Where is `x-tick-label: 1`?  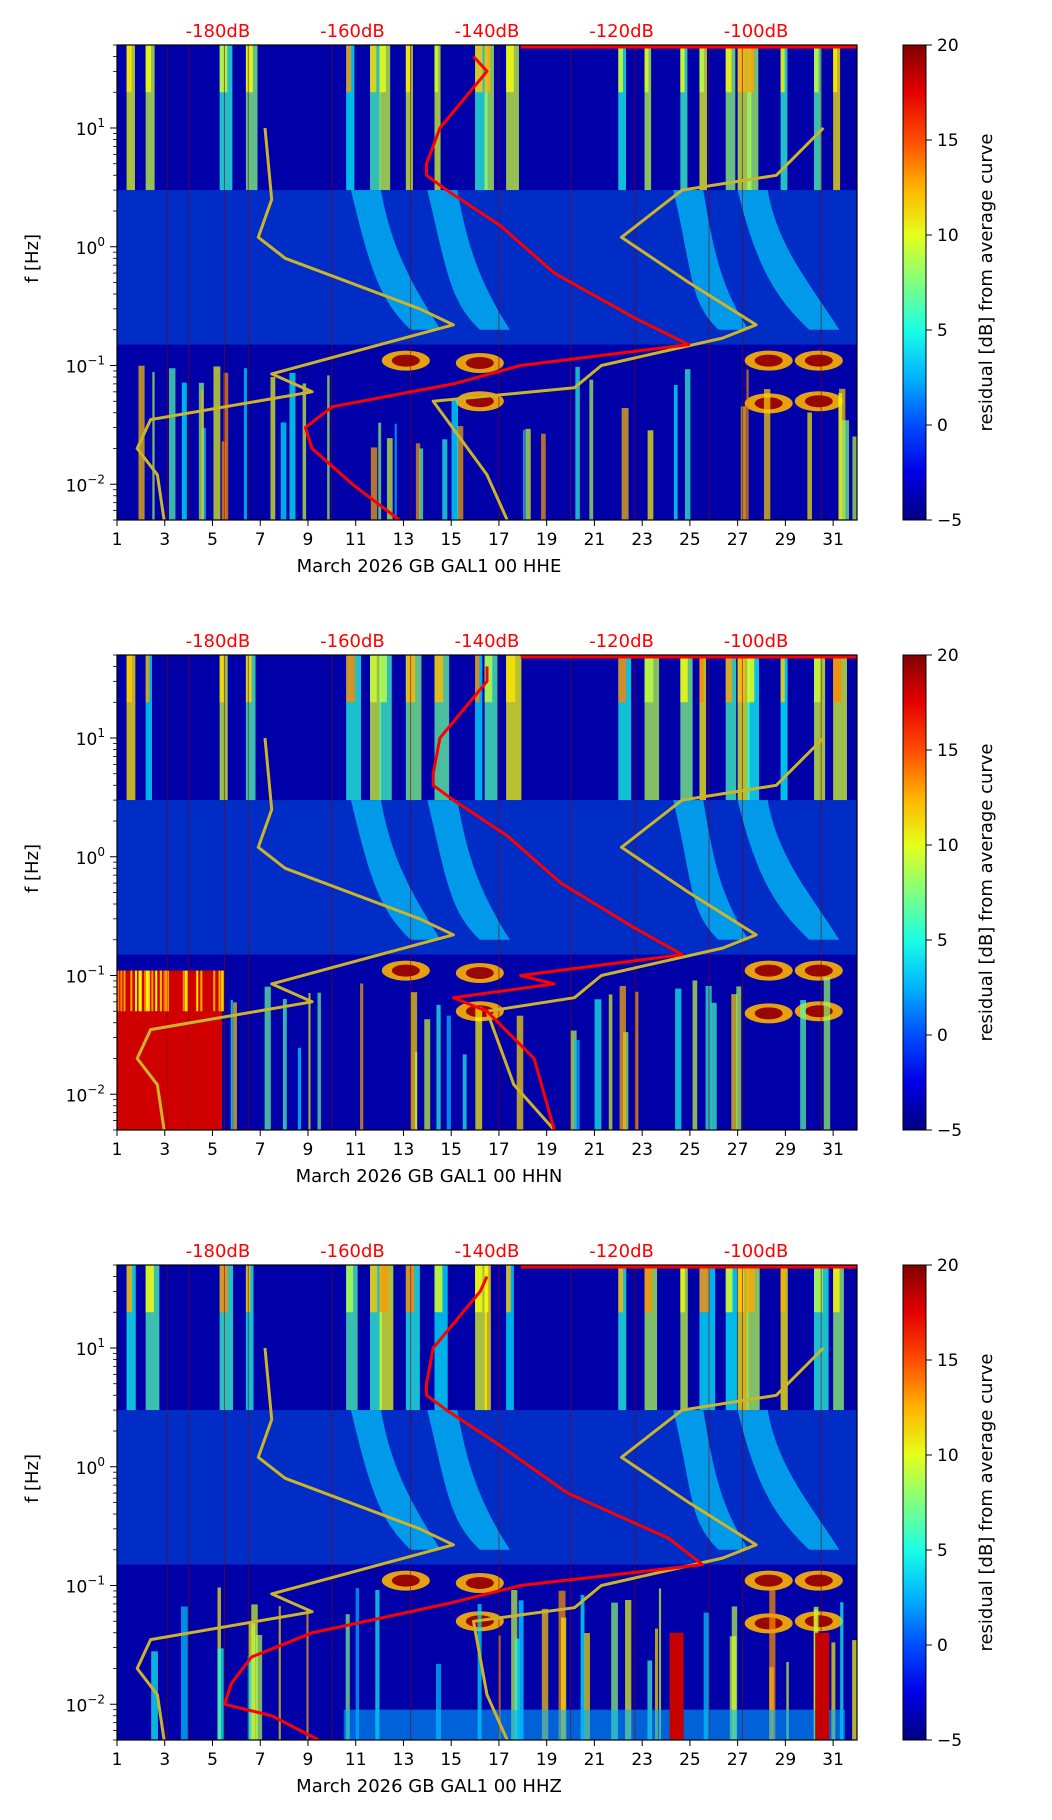 x-tick-label: 1 is located at coordinates (117, 1760).